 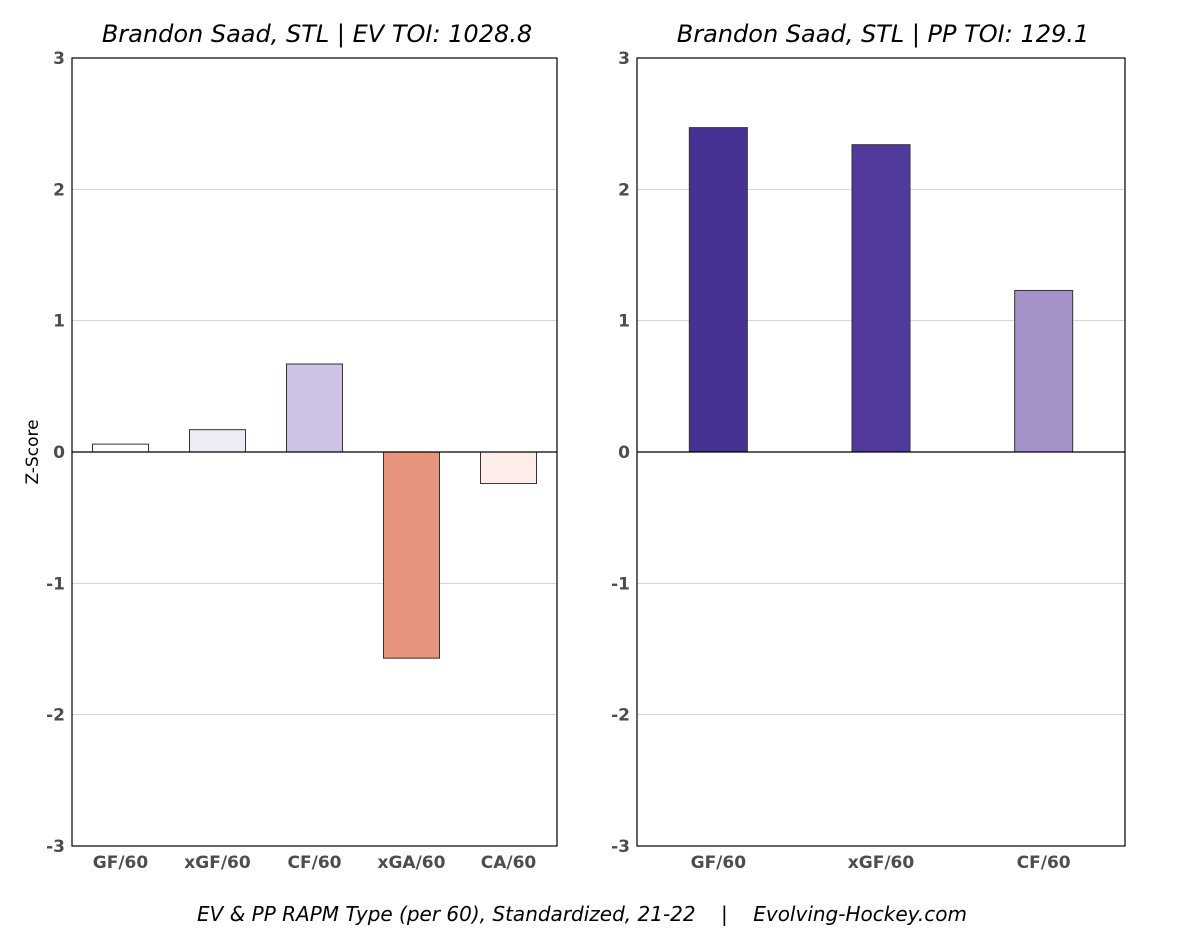 I want to click on chart-title: Brandon Saad, STL | EV TOI: 1028.8, so click(x=317, y=34).